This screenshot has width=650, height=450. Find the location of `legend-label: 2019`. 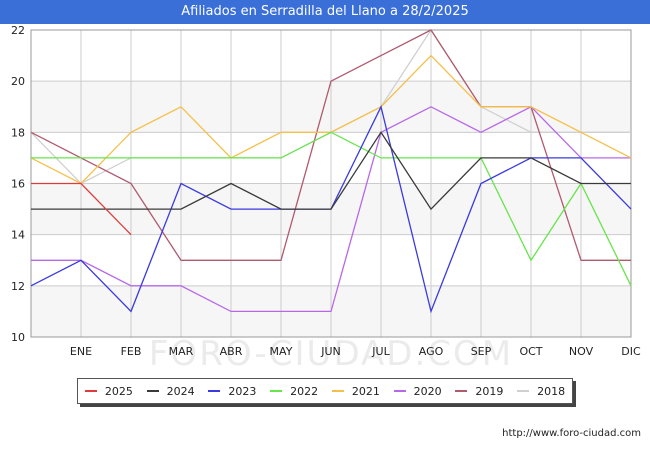

legend-label: 2019 is located at coordinates (489, 391).